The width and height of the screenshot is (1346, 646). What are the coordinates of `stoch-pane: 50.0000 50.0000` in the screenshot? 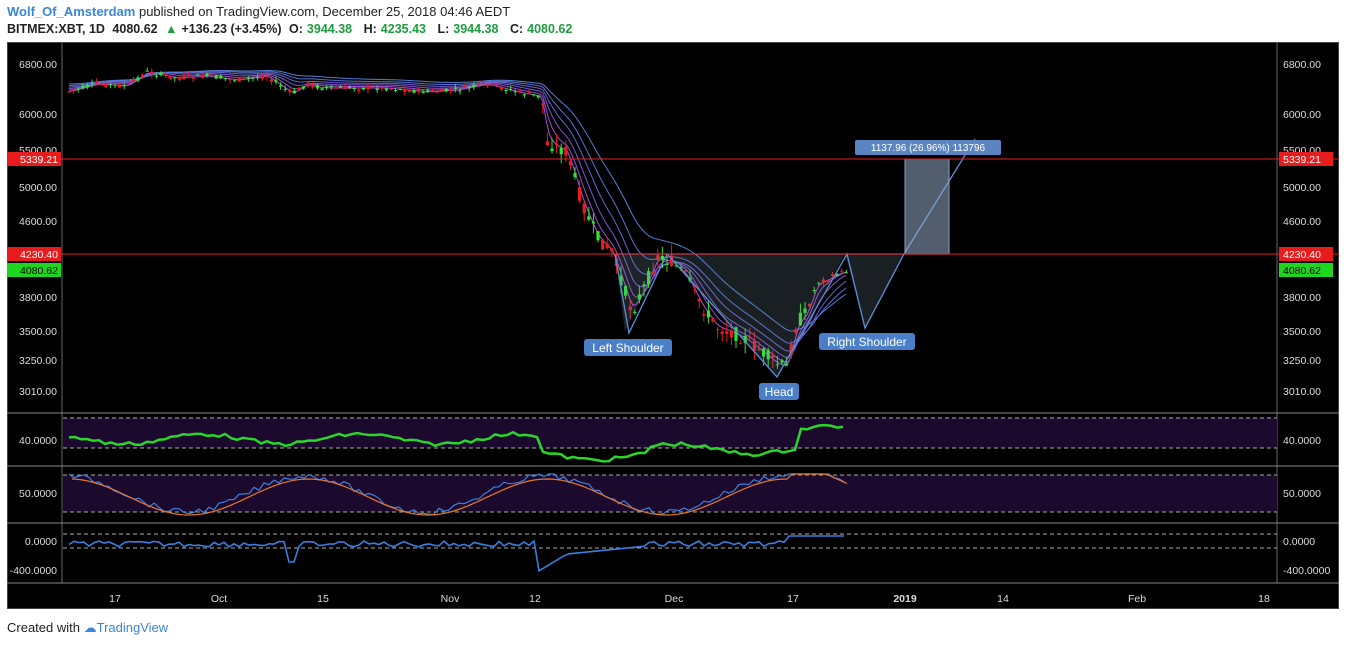 It's located at (670, 494).